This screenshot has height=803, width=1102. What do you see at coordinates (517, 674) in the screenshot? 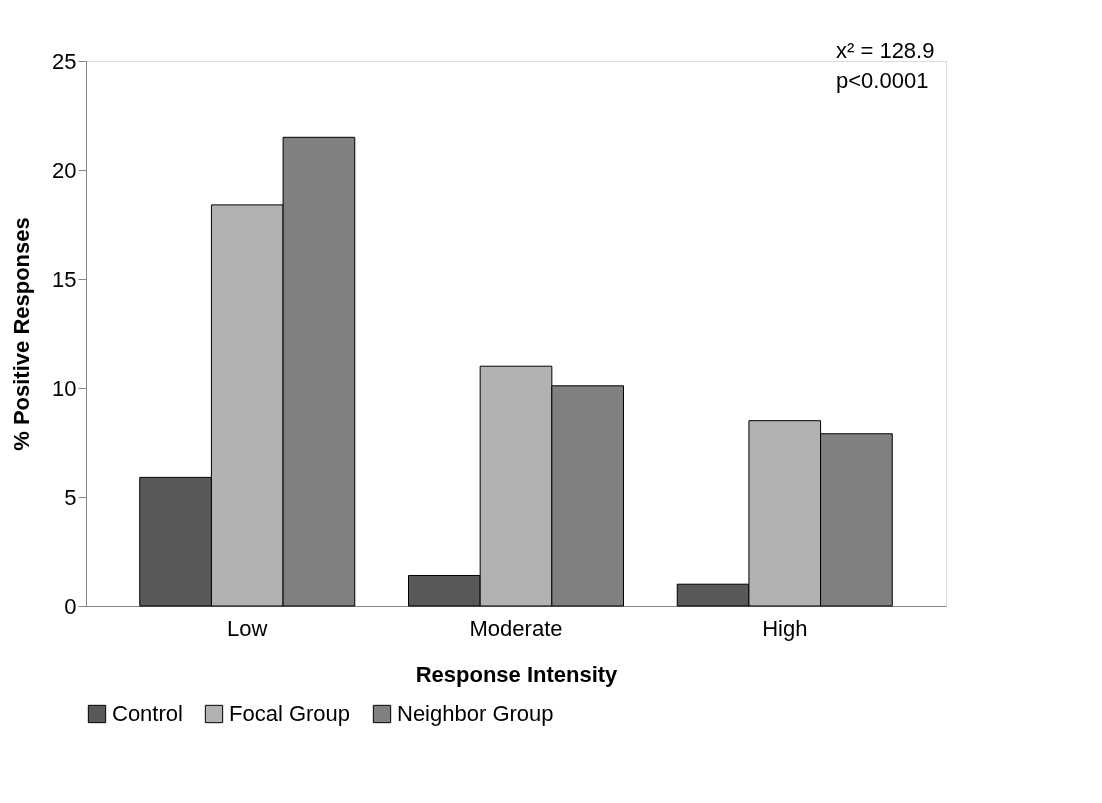
I see `x-axis-title: Response Intensity` at bounding box center [517, 674].